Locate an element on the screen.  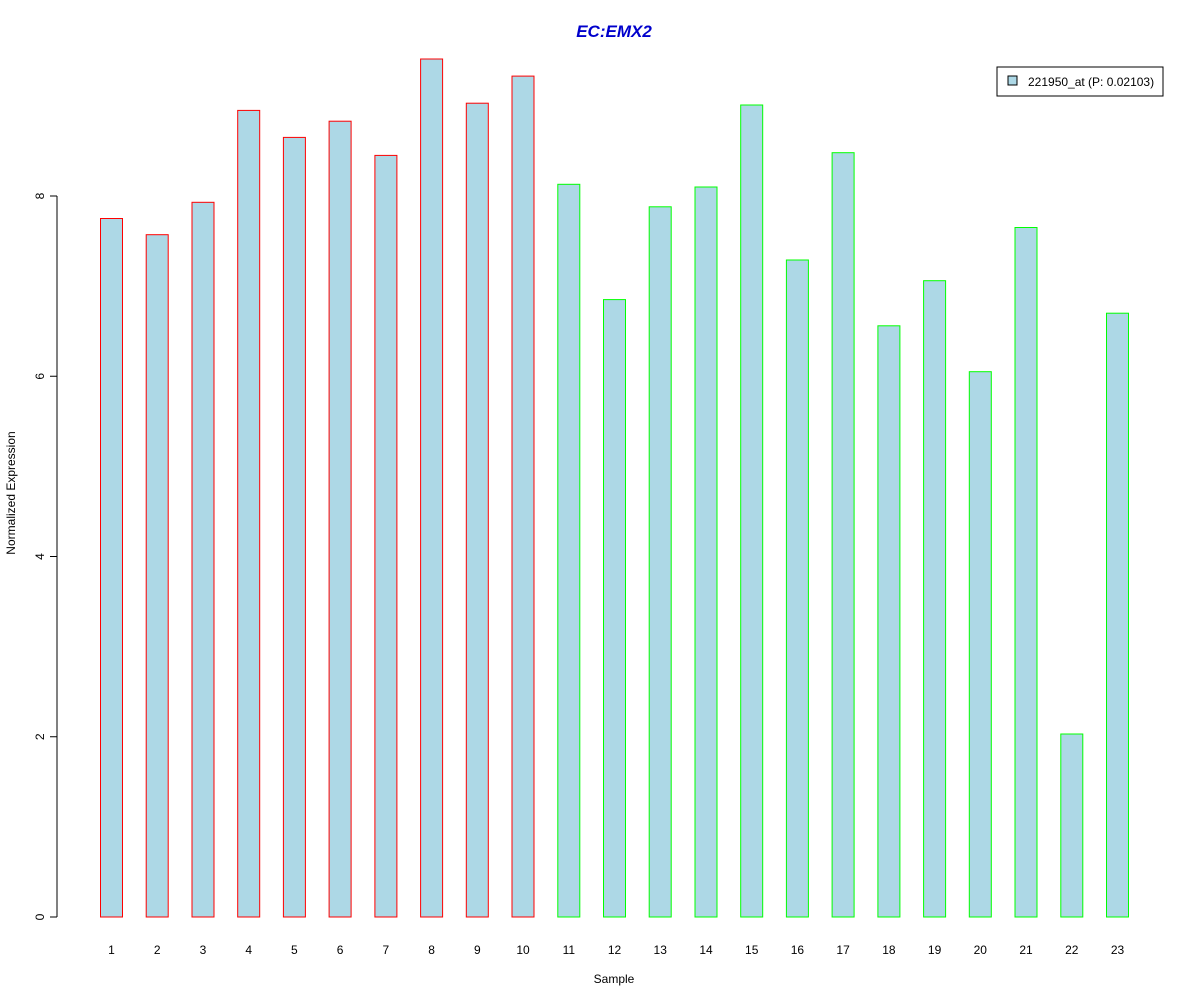
y-tick-label: 8 is located at coordinates (40, 195).